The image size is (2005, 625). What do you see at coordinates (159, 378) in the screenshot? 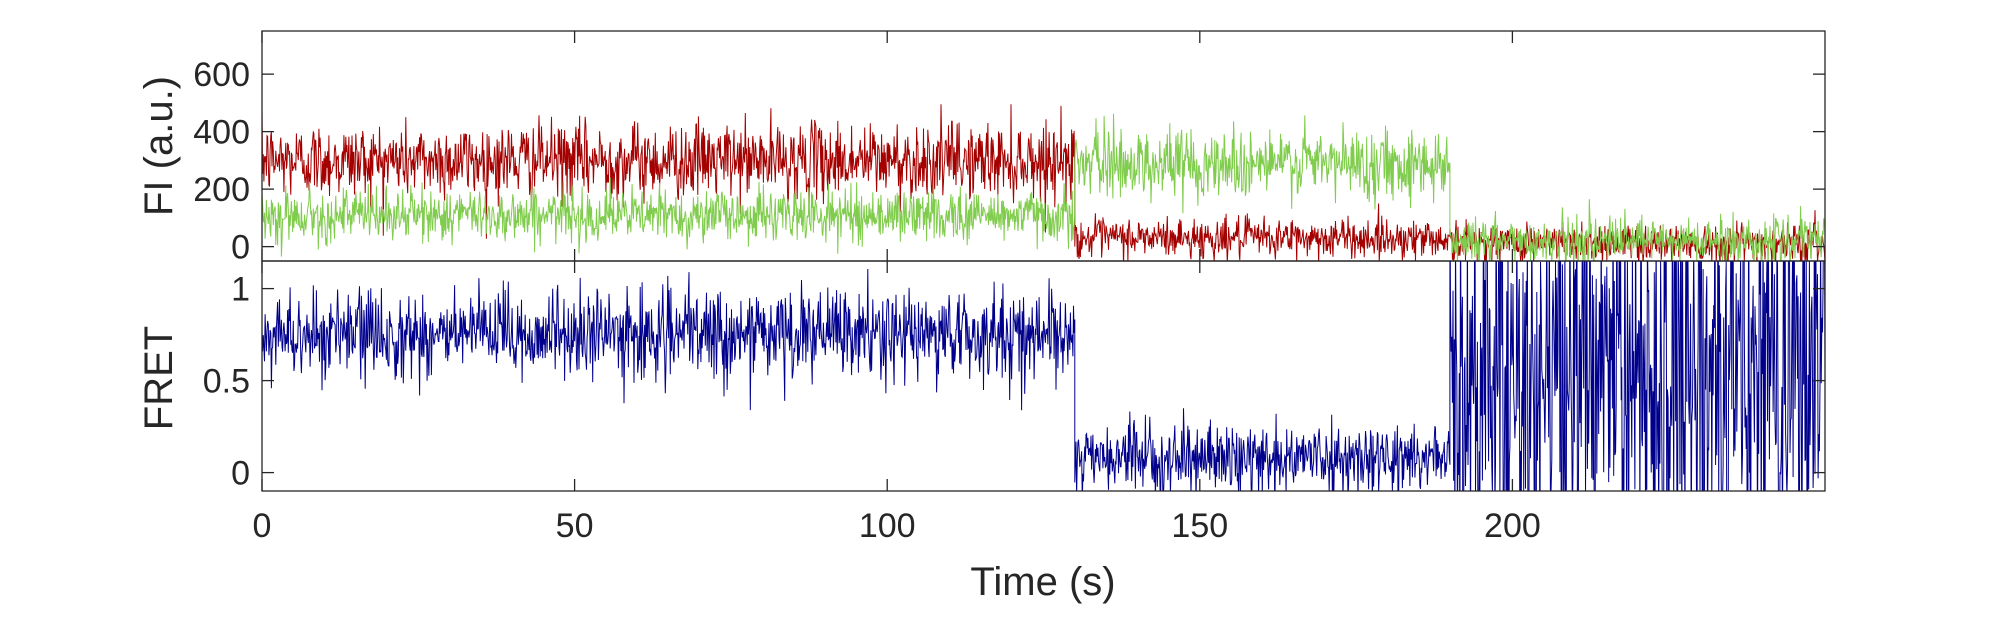
I see `bottom-y-axis-label: FRET` at bounding box center [159, 378].